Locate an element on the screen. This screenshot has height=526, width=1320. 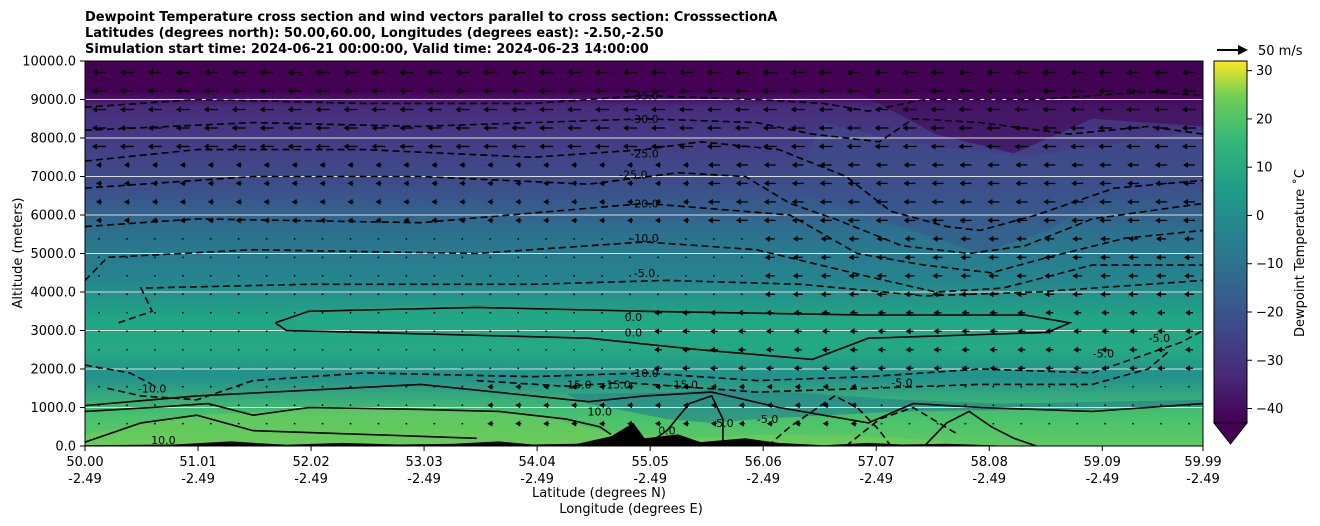
x-tick-label-lon: -2.49 is located at coordinates (763, 479).